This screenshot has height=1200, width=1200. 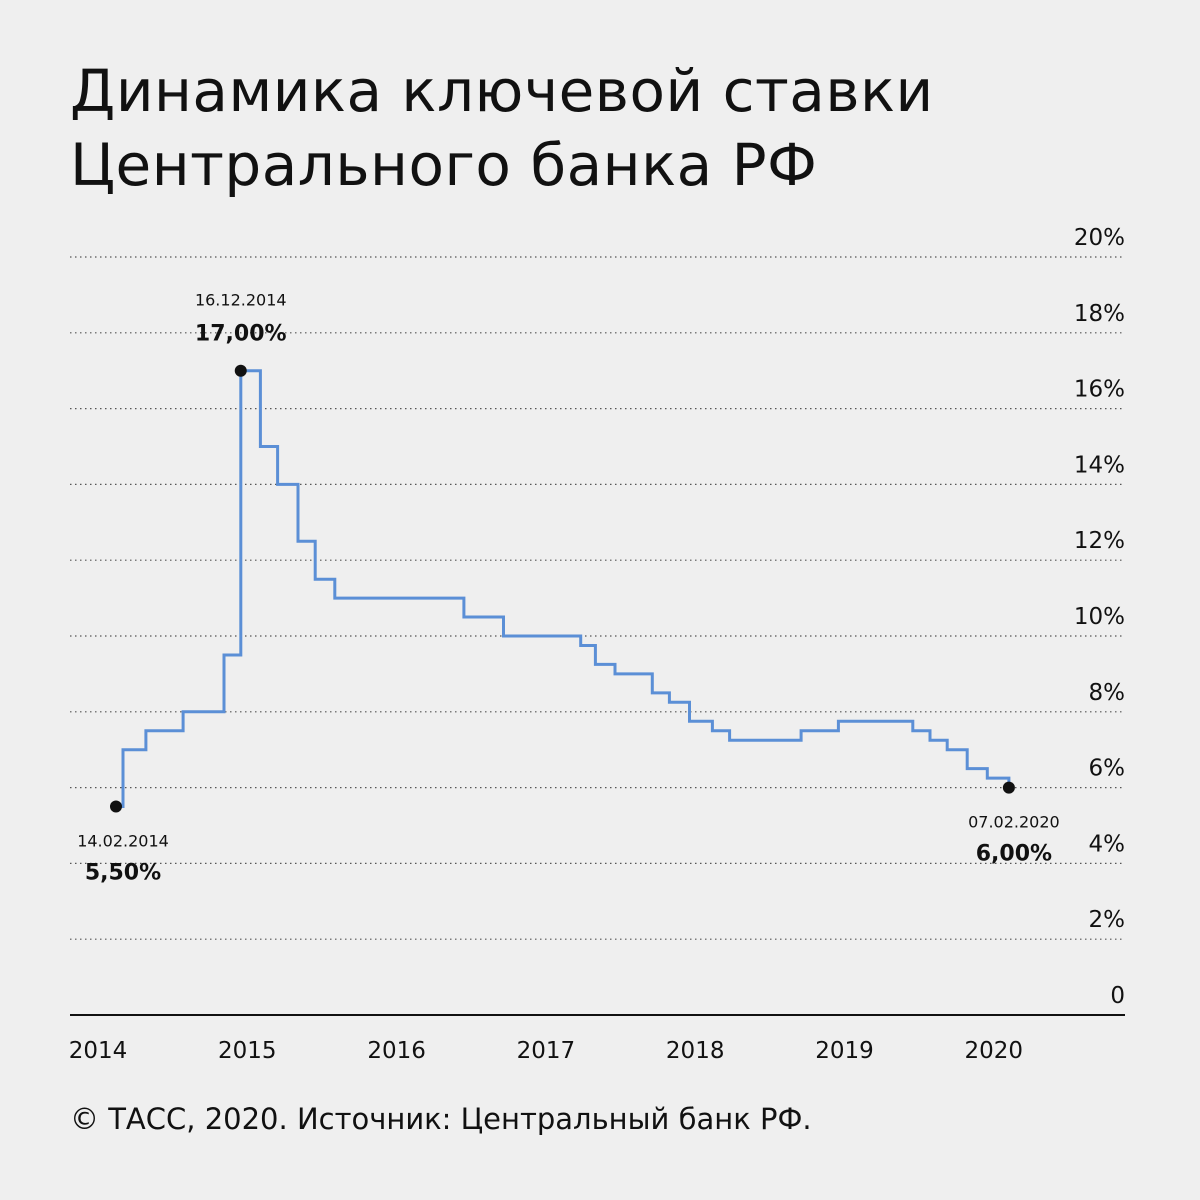 What do you see at coordinates (695, 1051) in the screenshot?
I see `x-tick-label: 2018` at bounding box center [695, 1051].